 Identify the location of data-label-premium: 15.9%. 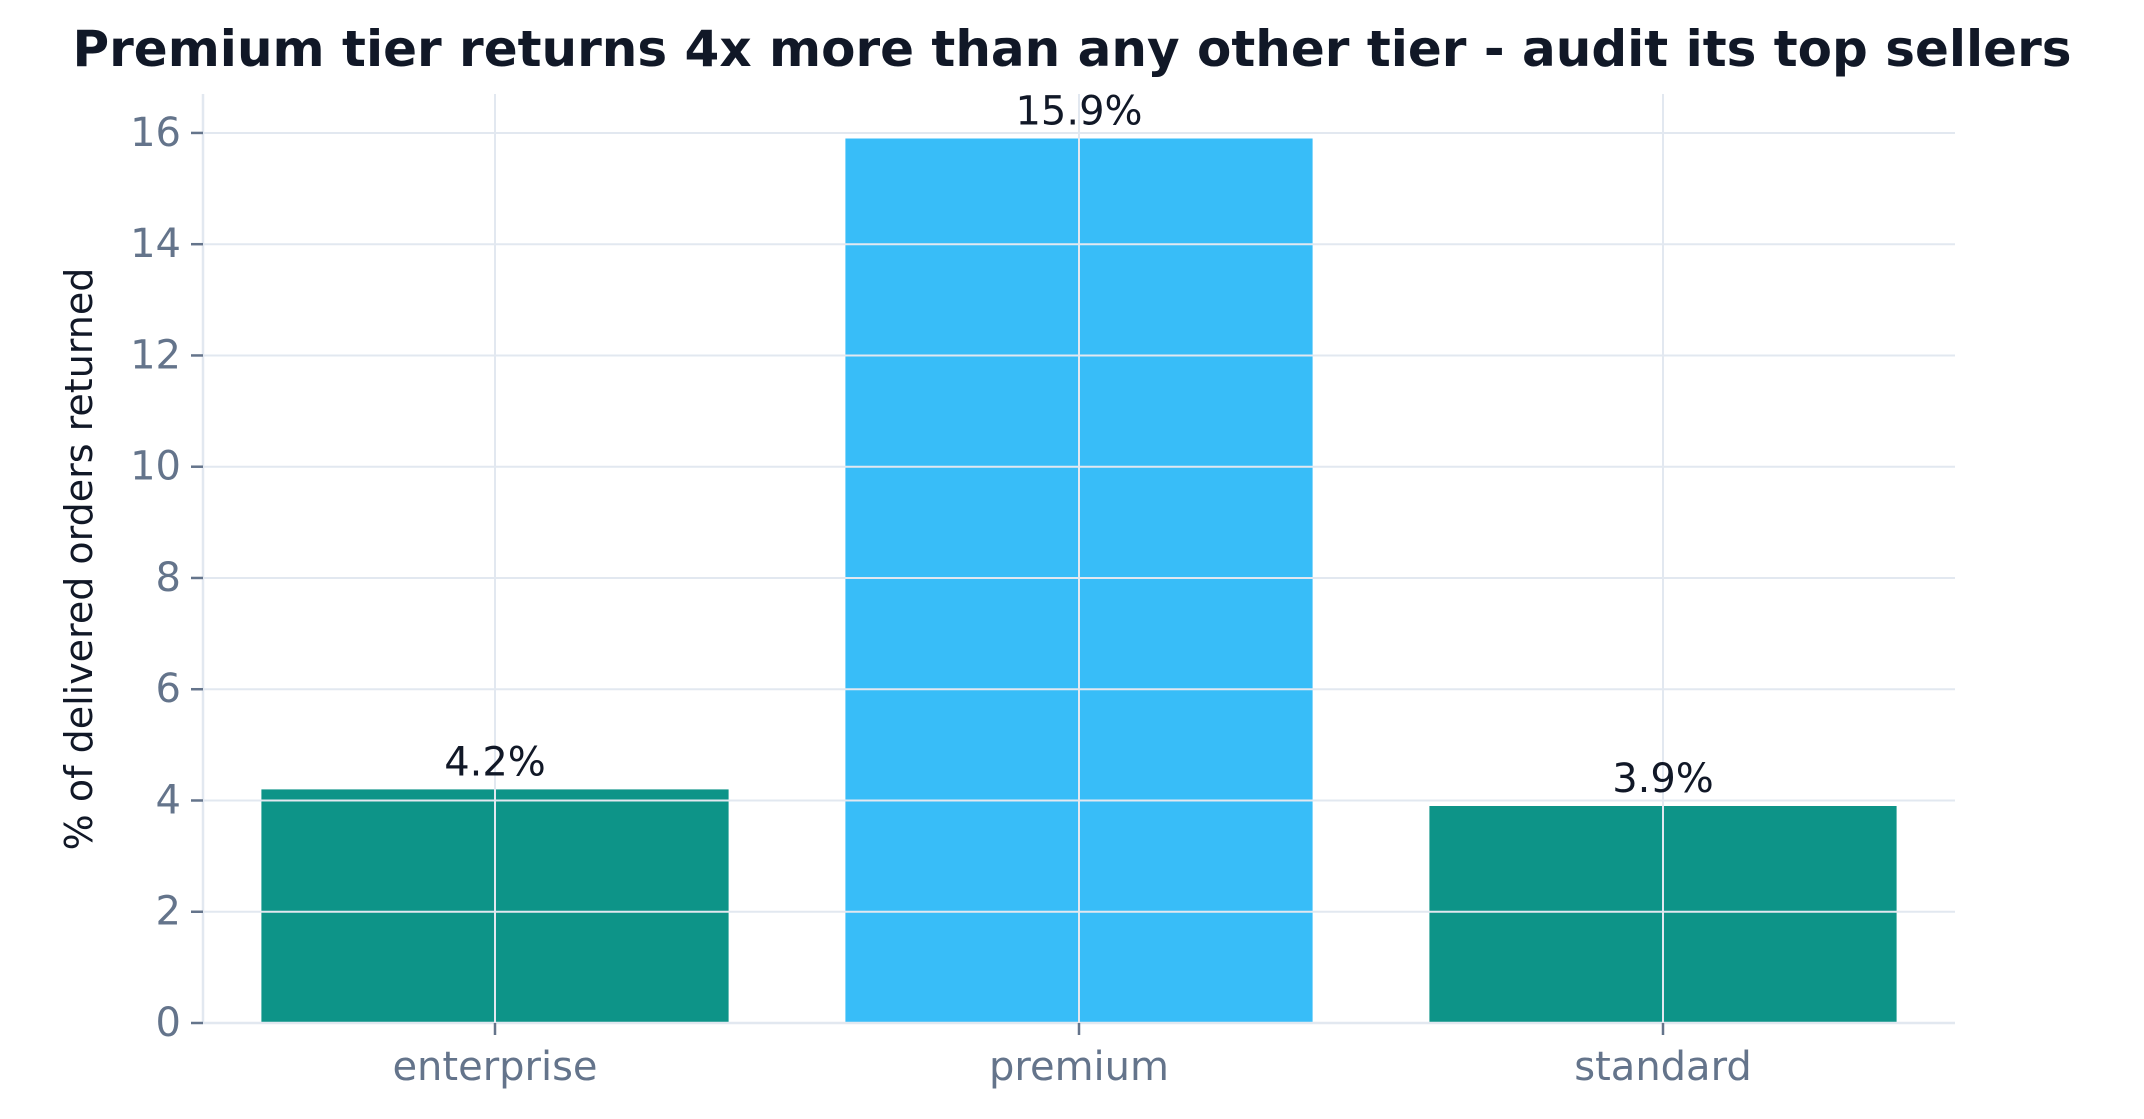
(1078, 112).